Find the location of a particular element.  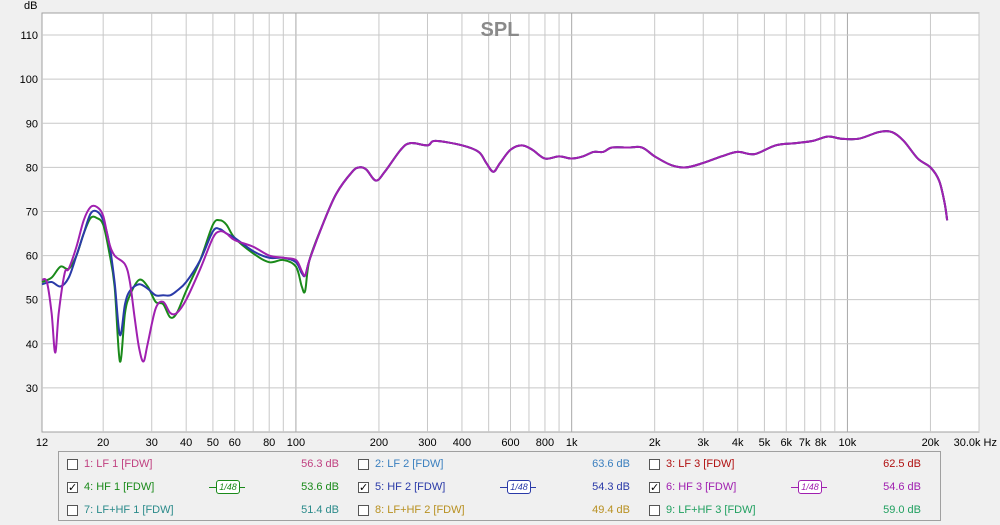

legend-item-lf1: 1: LF 1 [FDW] 56.3 dB is located at coordinates (204, 465).